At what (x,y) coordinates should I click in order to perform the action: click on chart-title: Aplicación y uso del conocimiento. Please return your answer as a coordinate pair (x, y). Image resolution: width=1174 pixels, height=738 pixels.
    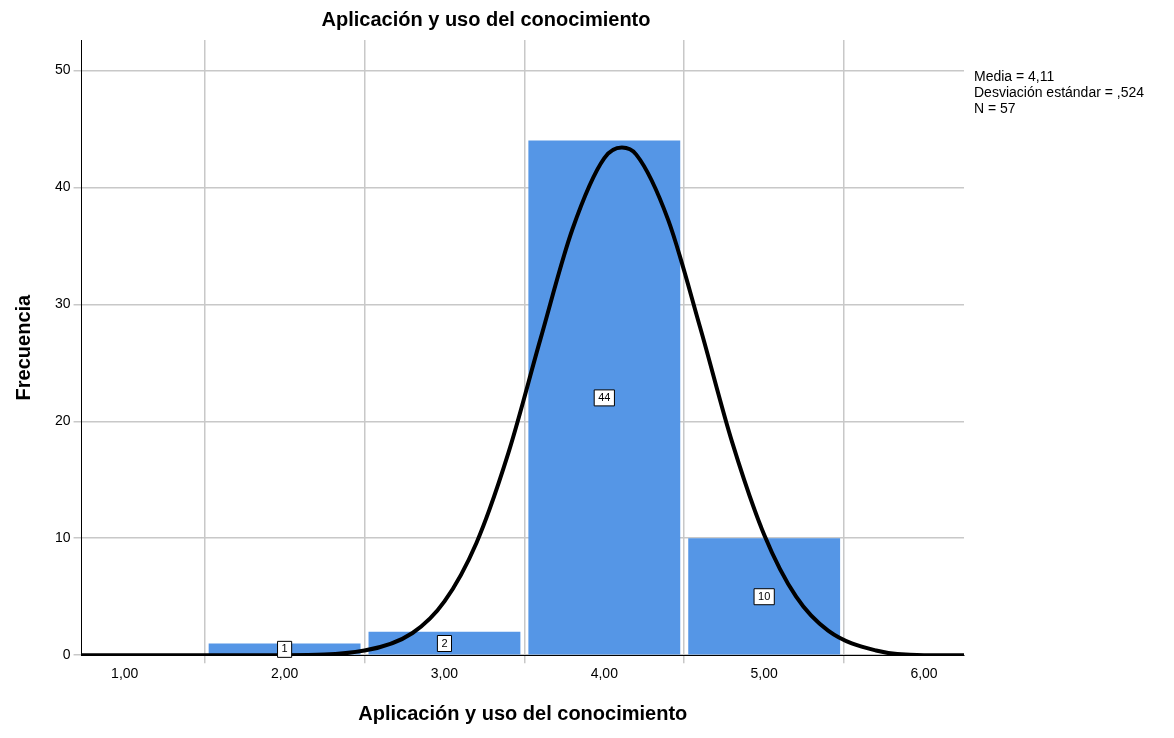
    Looking at the image, I should click on (486, 18).